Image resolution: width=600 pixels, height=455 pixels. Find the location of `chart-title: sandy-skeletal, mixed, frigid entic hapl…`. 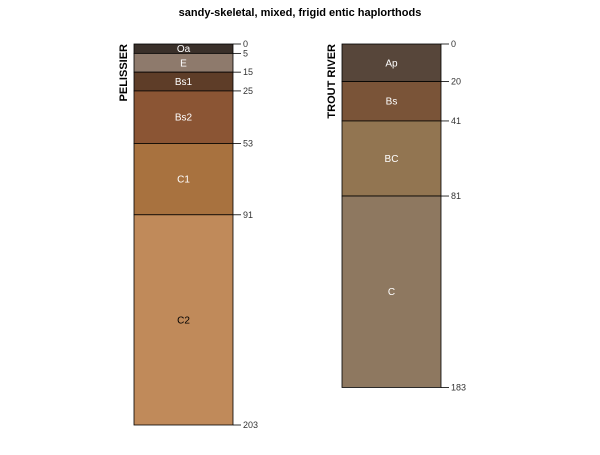

chart-title: sandy-skeletal, mixed, frigid entic hapl… is located at coordinates (300, 13).